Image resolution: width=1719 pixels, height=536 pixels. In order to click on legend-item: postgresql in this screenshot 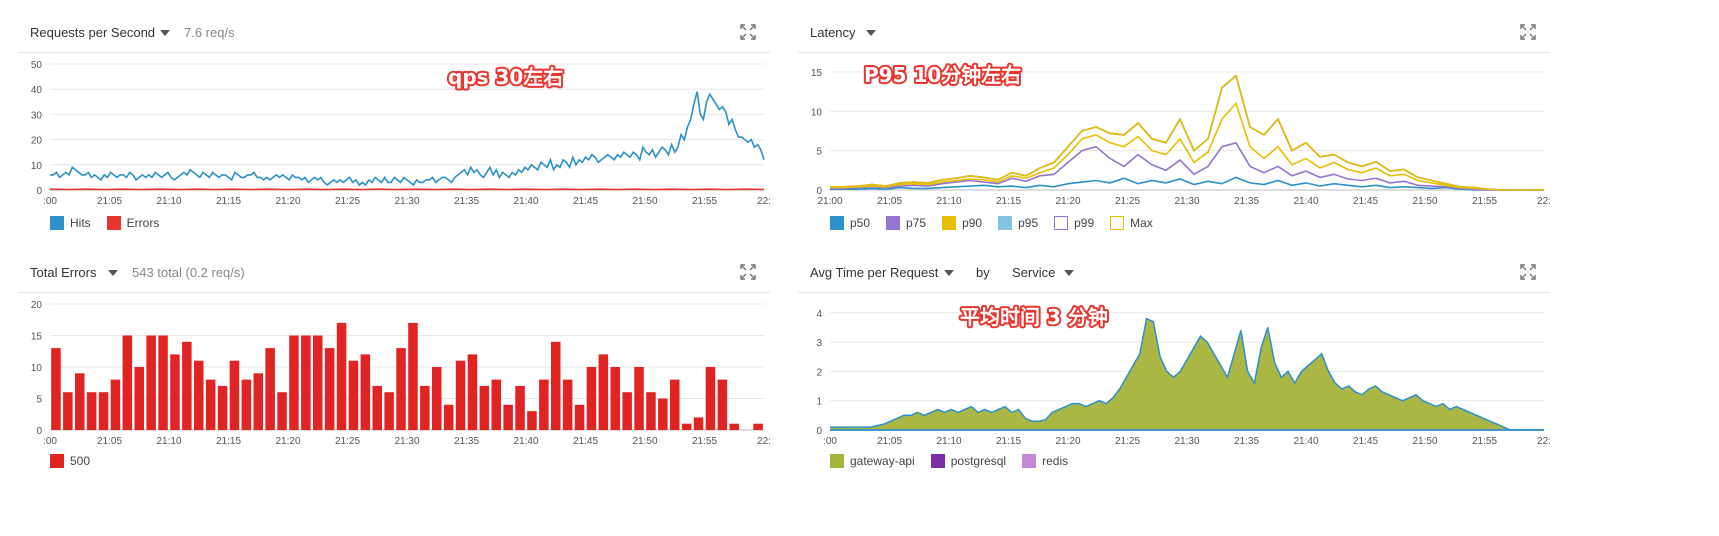, I will do `click(968, 461)`.